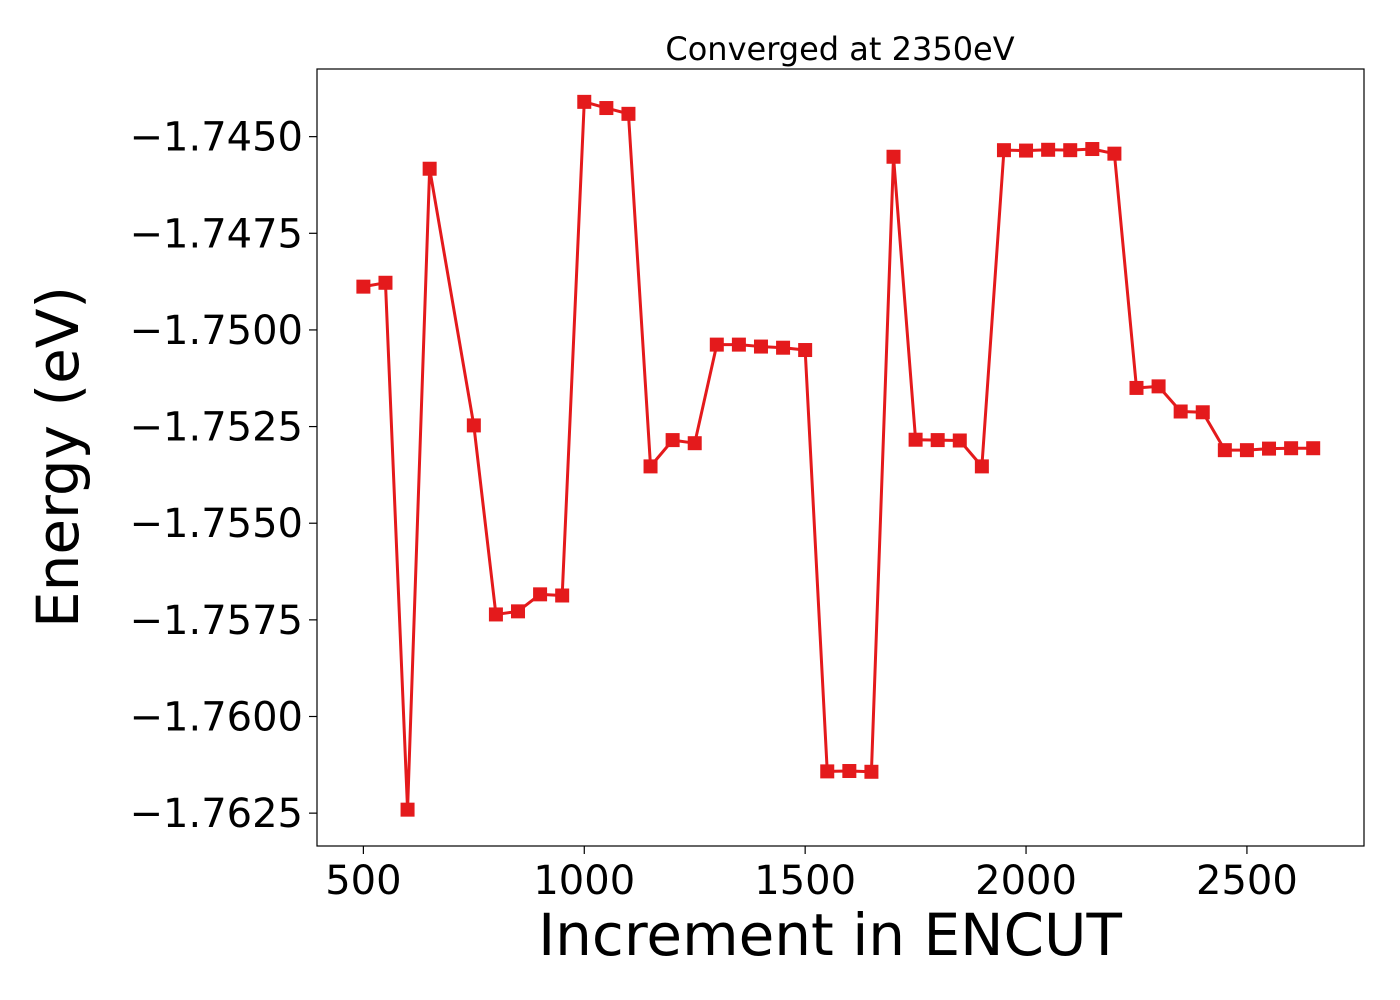 Image resolution: width=1400 pixels, height=1000 pixels. Describe the element at coordinates (1026, 881) in the screenshot. I see `x-tick-label: 2000` at that location.